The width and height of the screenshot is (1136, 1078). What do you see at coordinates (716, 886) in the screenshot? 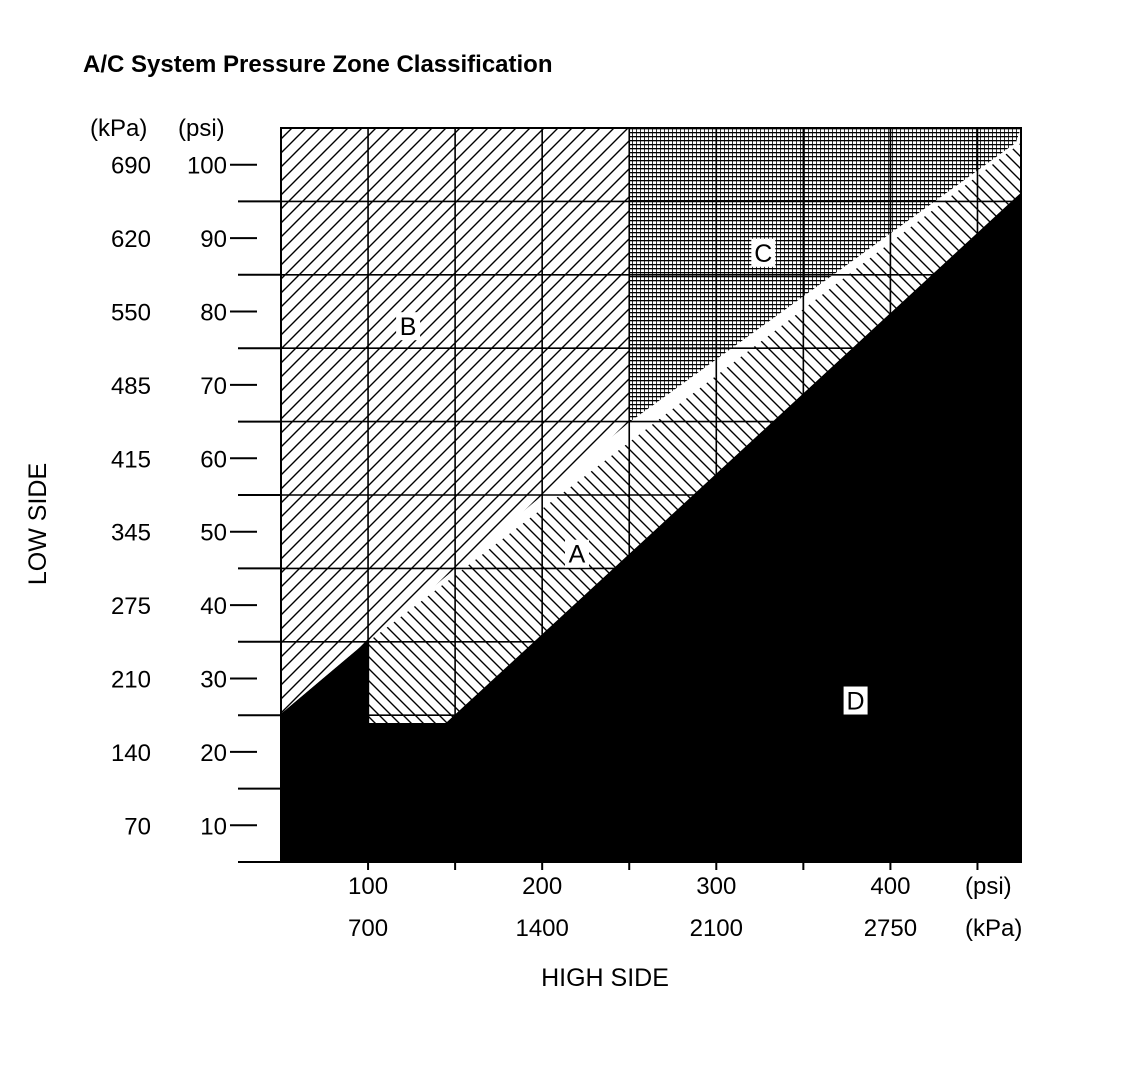
I see `x-tick-label-psi: 300` at bounding box center [716, 886].